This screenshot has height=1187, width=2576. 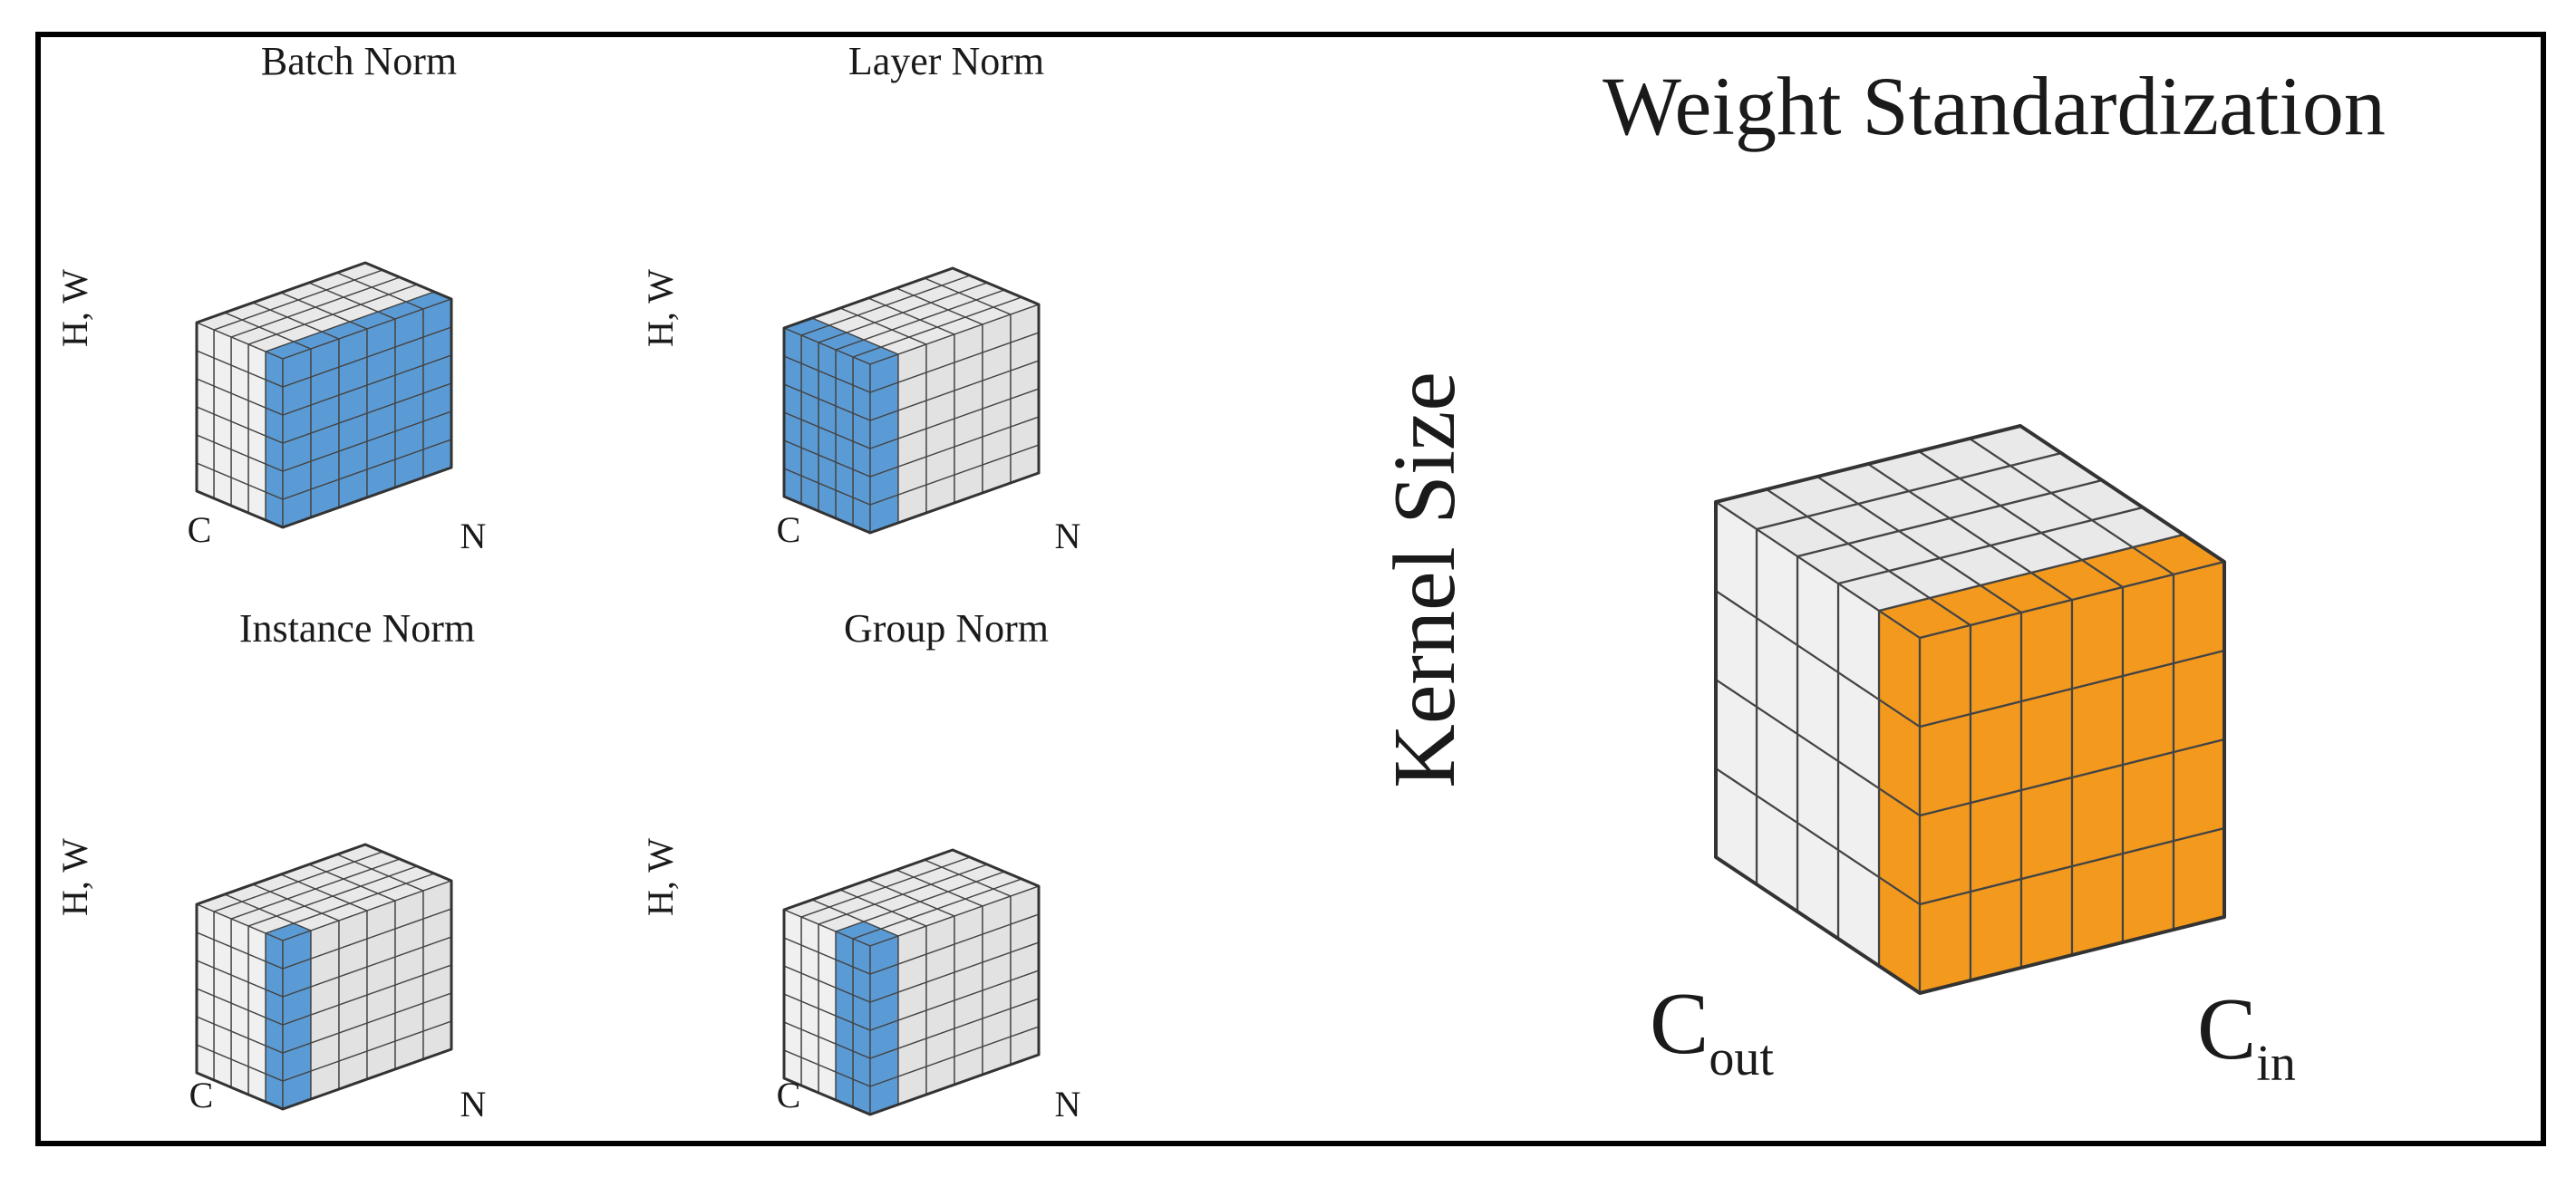 I want to click on batch-norm-n-label: N, so click(x=473, y=536).